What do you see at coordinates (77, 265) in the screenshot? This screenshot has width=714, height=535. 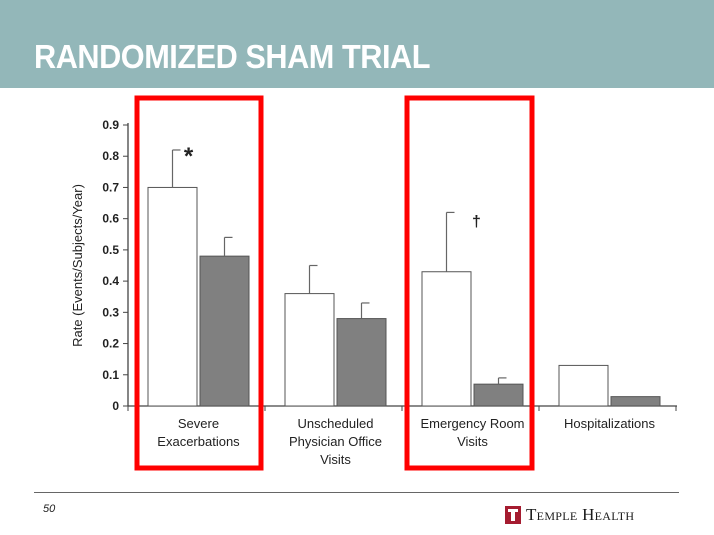 I see `y-axis-label: Rate (Events/Subjects/Year)` at bounding box center [77, 265].